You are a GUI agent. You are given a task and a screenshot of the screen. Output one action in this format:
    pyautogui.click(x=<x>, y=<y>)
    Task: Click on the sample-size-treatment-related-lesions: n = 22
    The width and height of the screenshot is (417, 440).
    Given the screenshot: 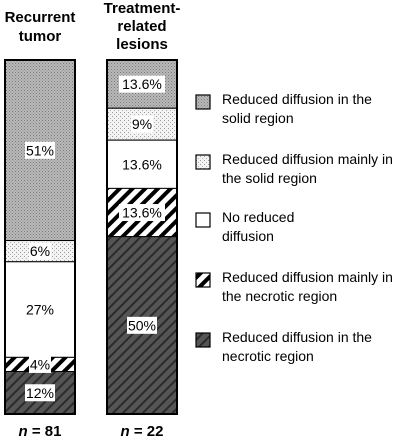 What is the action you would take?
    pyautogui.click(x=142, y=431)
    